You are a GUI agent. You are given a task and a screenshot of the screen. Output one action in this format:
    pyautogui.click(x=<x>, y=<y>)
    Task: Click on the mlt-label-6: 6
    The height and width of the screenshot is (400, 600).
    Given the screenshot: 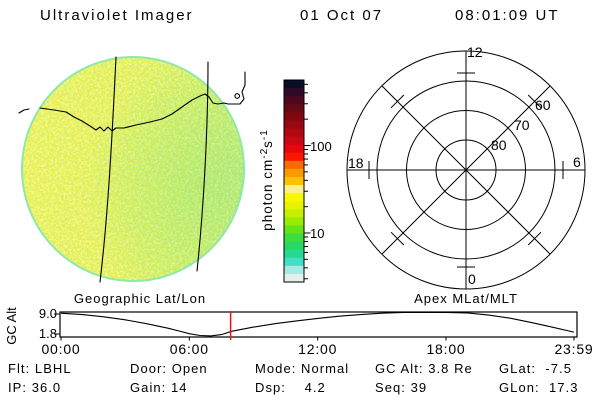 What is the action you would take?
    pyautogui.click(x=577, y=162)
    